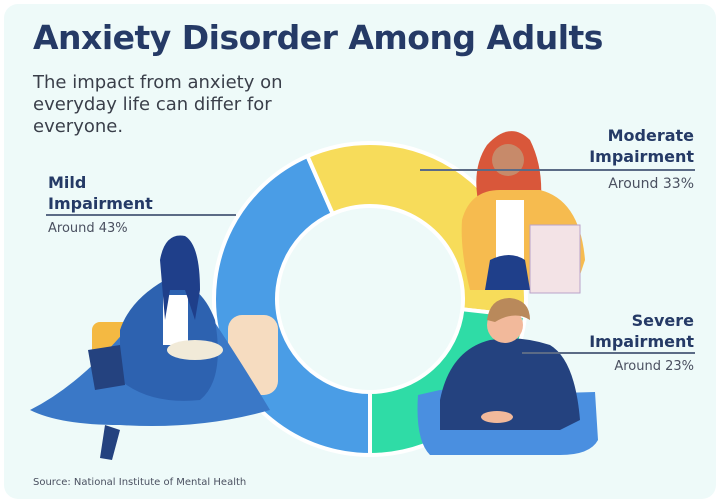 This screenshot has width=720, height=503. What do you see at coordinates (507, 376) in the screenshot?
I see `man-in-bed-illustration` at bounding box center [507, 376].